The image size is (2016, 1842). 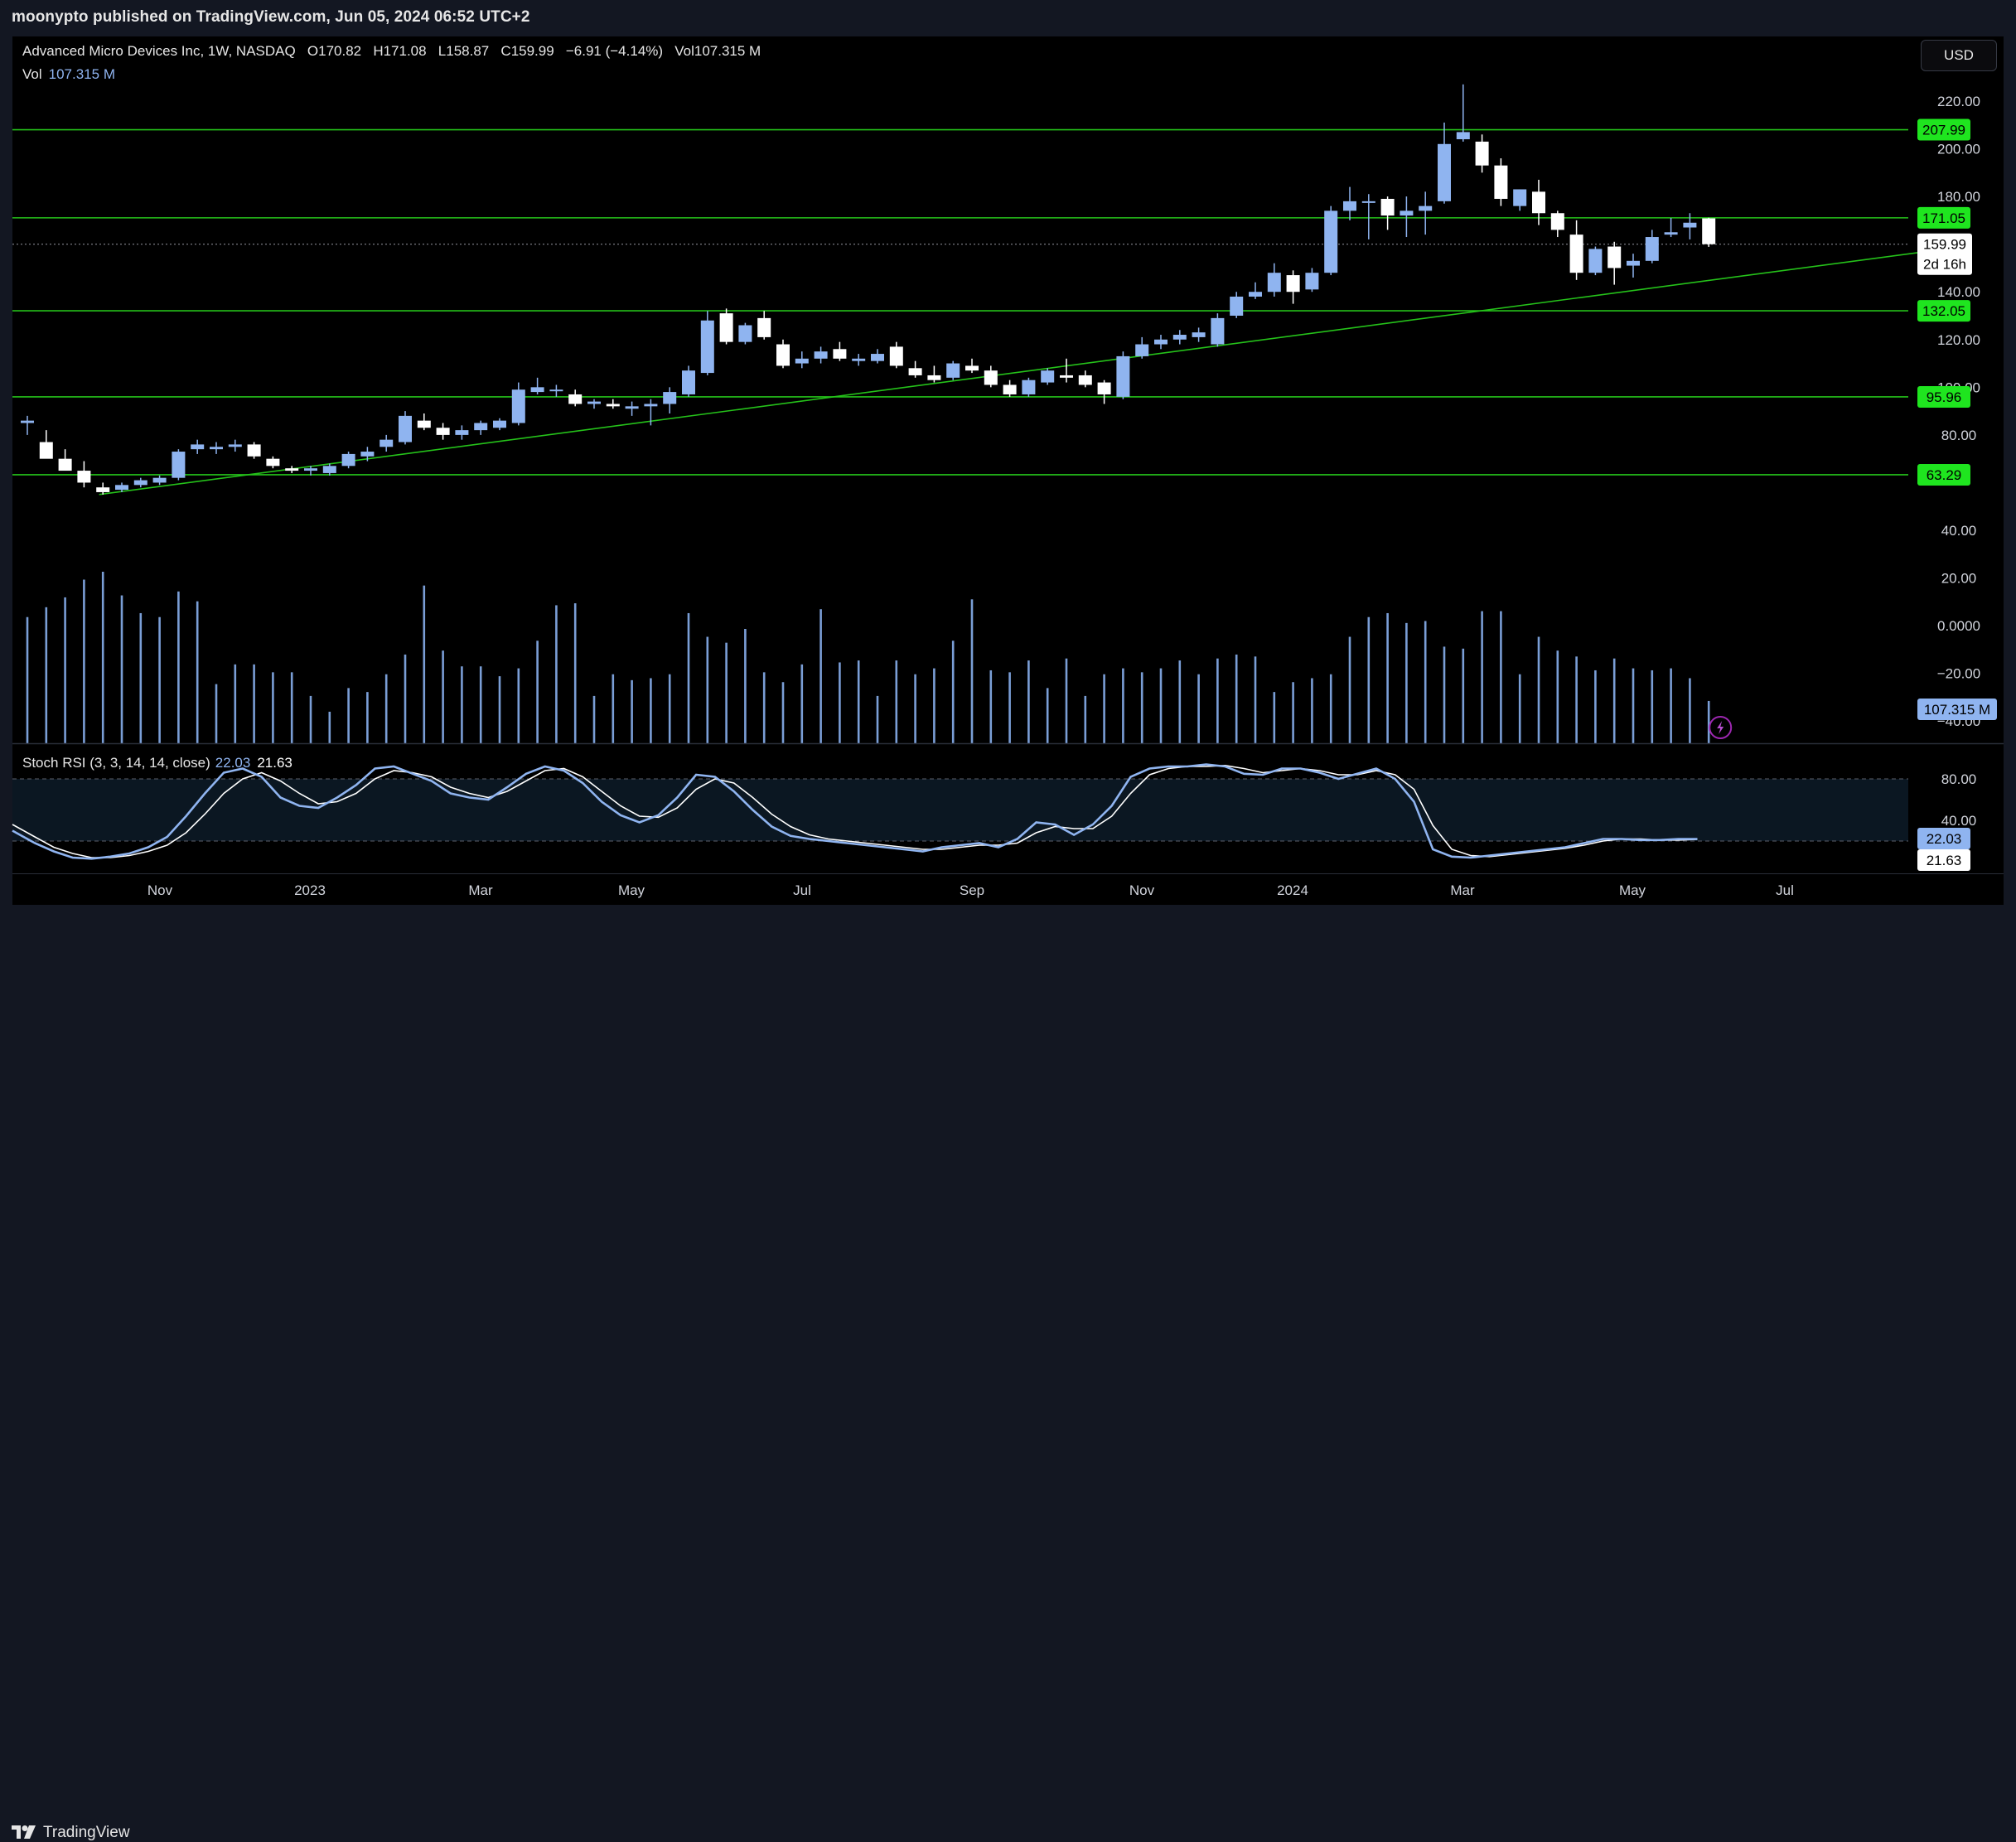 What do you see at coordinates (1944, 839) in the screenshot?
I see `stoch-k-badge-label: 22.03` at bounding box center [1944, 839].